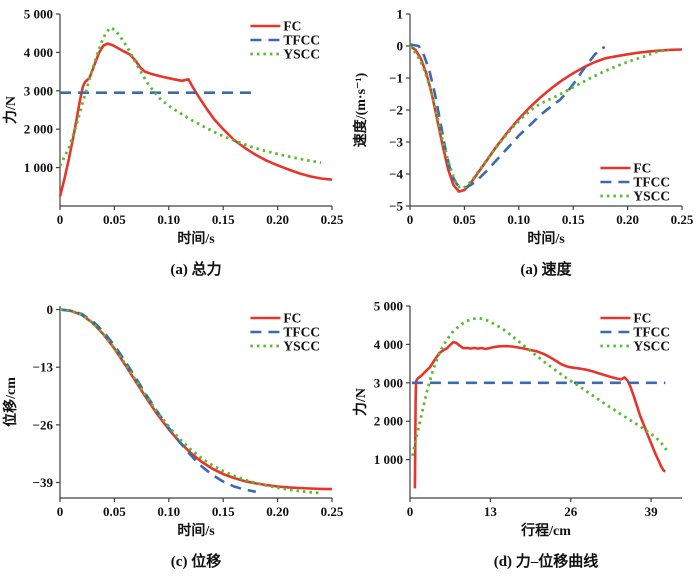  I want to click on y-tick-label: −4, so click(396, 174).